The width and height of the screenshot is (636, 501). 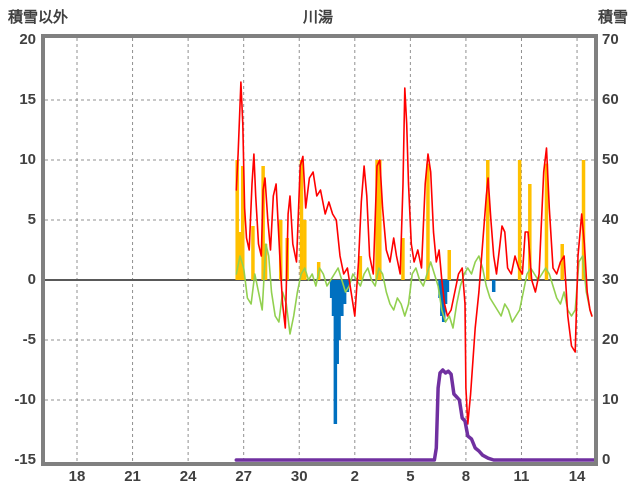 I want to click on left-axis-labels: 20 15 10 5 0 -5 -10 -15, so click(x=18, y=249).